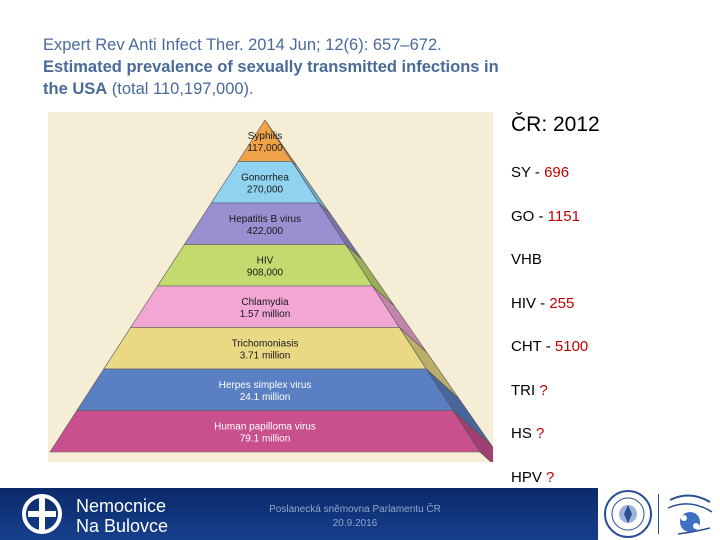 This screenshot has height=540, width=720. What do you see at coordinates (524, 433) in the screenshot?
I see `cz-row-label: HS` at bounding box center [524, 433].